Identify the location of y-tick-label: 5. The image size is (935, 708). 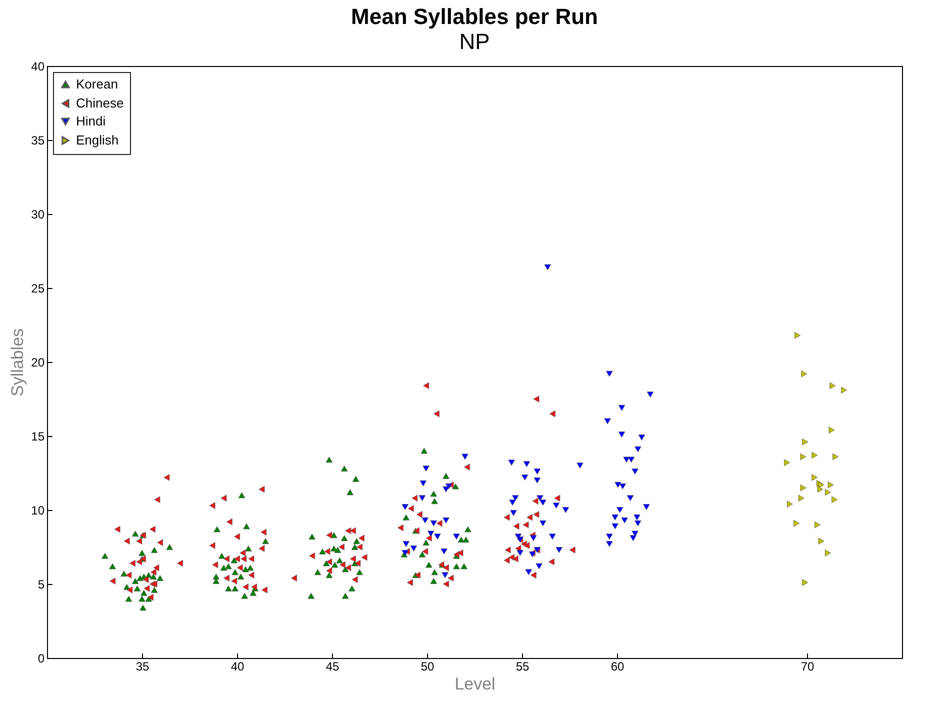
(41, 585).